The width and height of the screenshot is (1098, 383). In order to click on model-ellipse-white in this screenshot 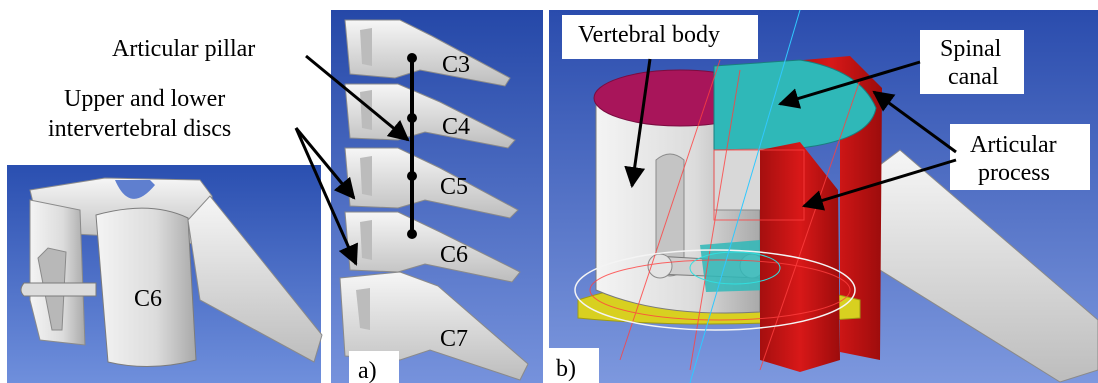, I will do `click(715, 290)`.